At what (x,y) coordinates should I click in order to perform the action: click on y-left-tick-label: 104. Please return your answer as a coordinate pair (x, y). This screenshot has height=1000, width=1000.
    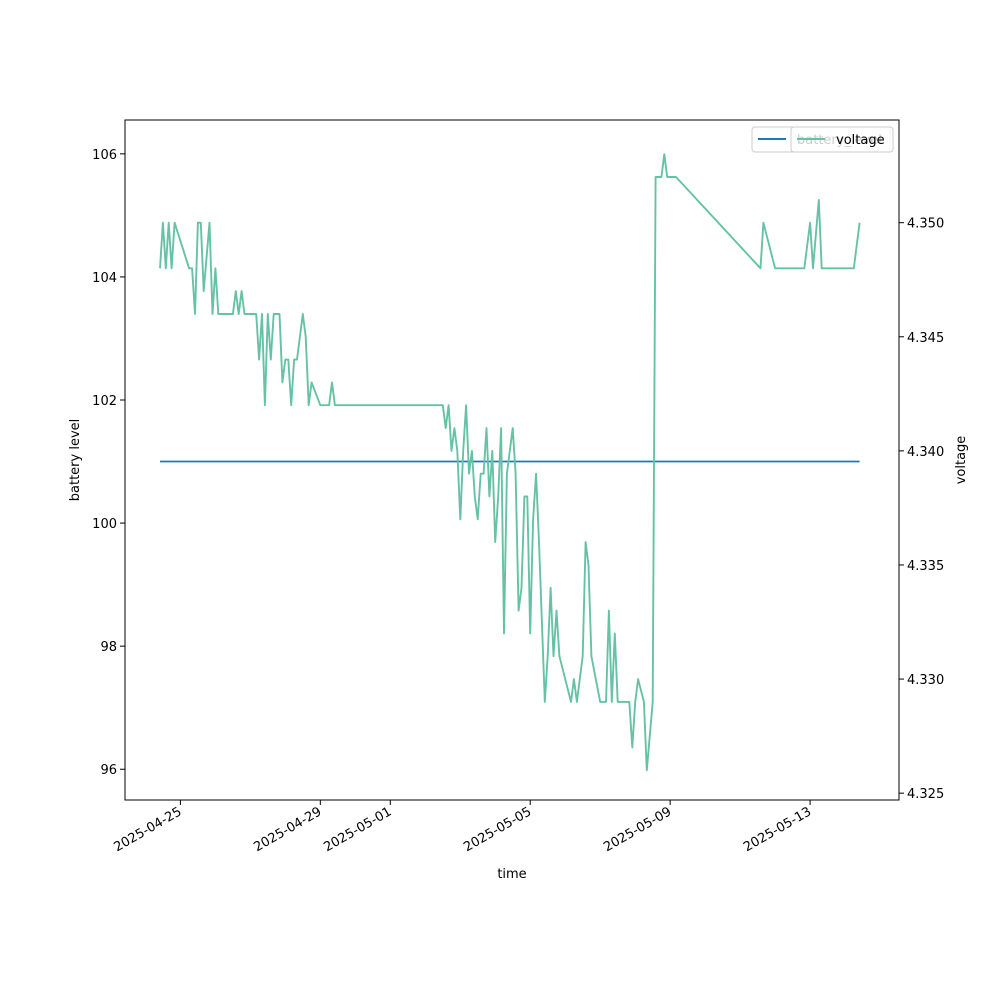
    Looking at the image, I should click on (104, 278).